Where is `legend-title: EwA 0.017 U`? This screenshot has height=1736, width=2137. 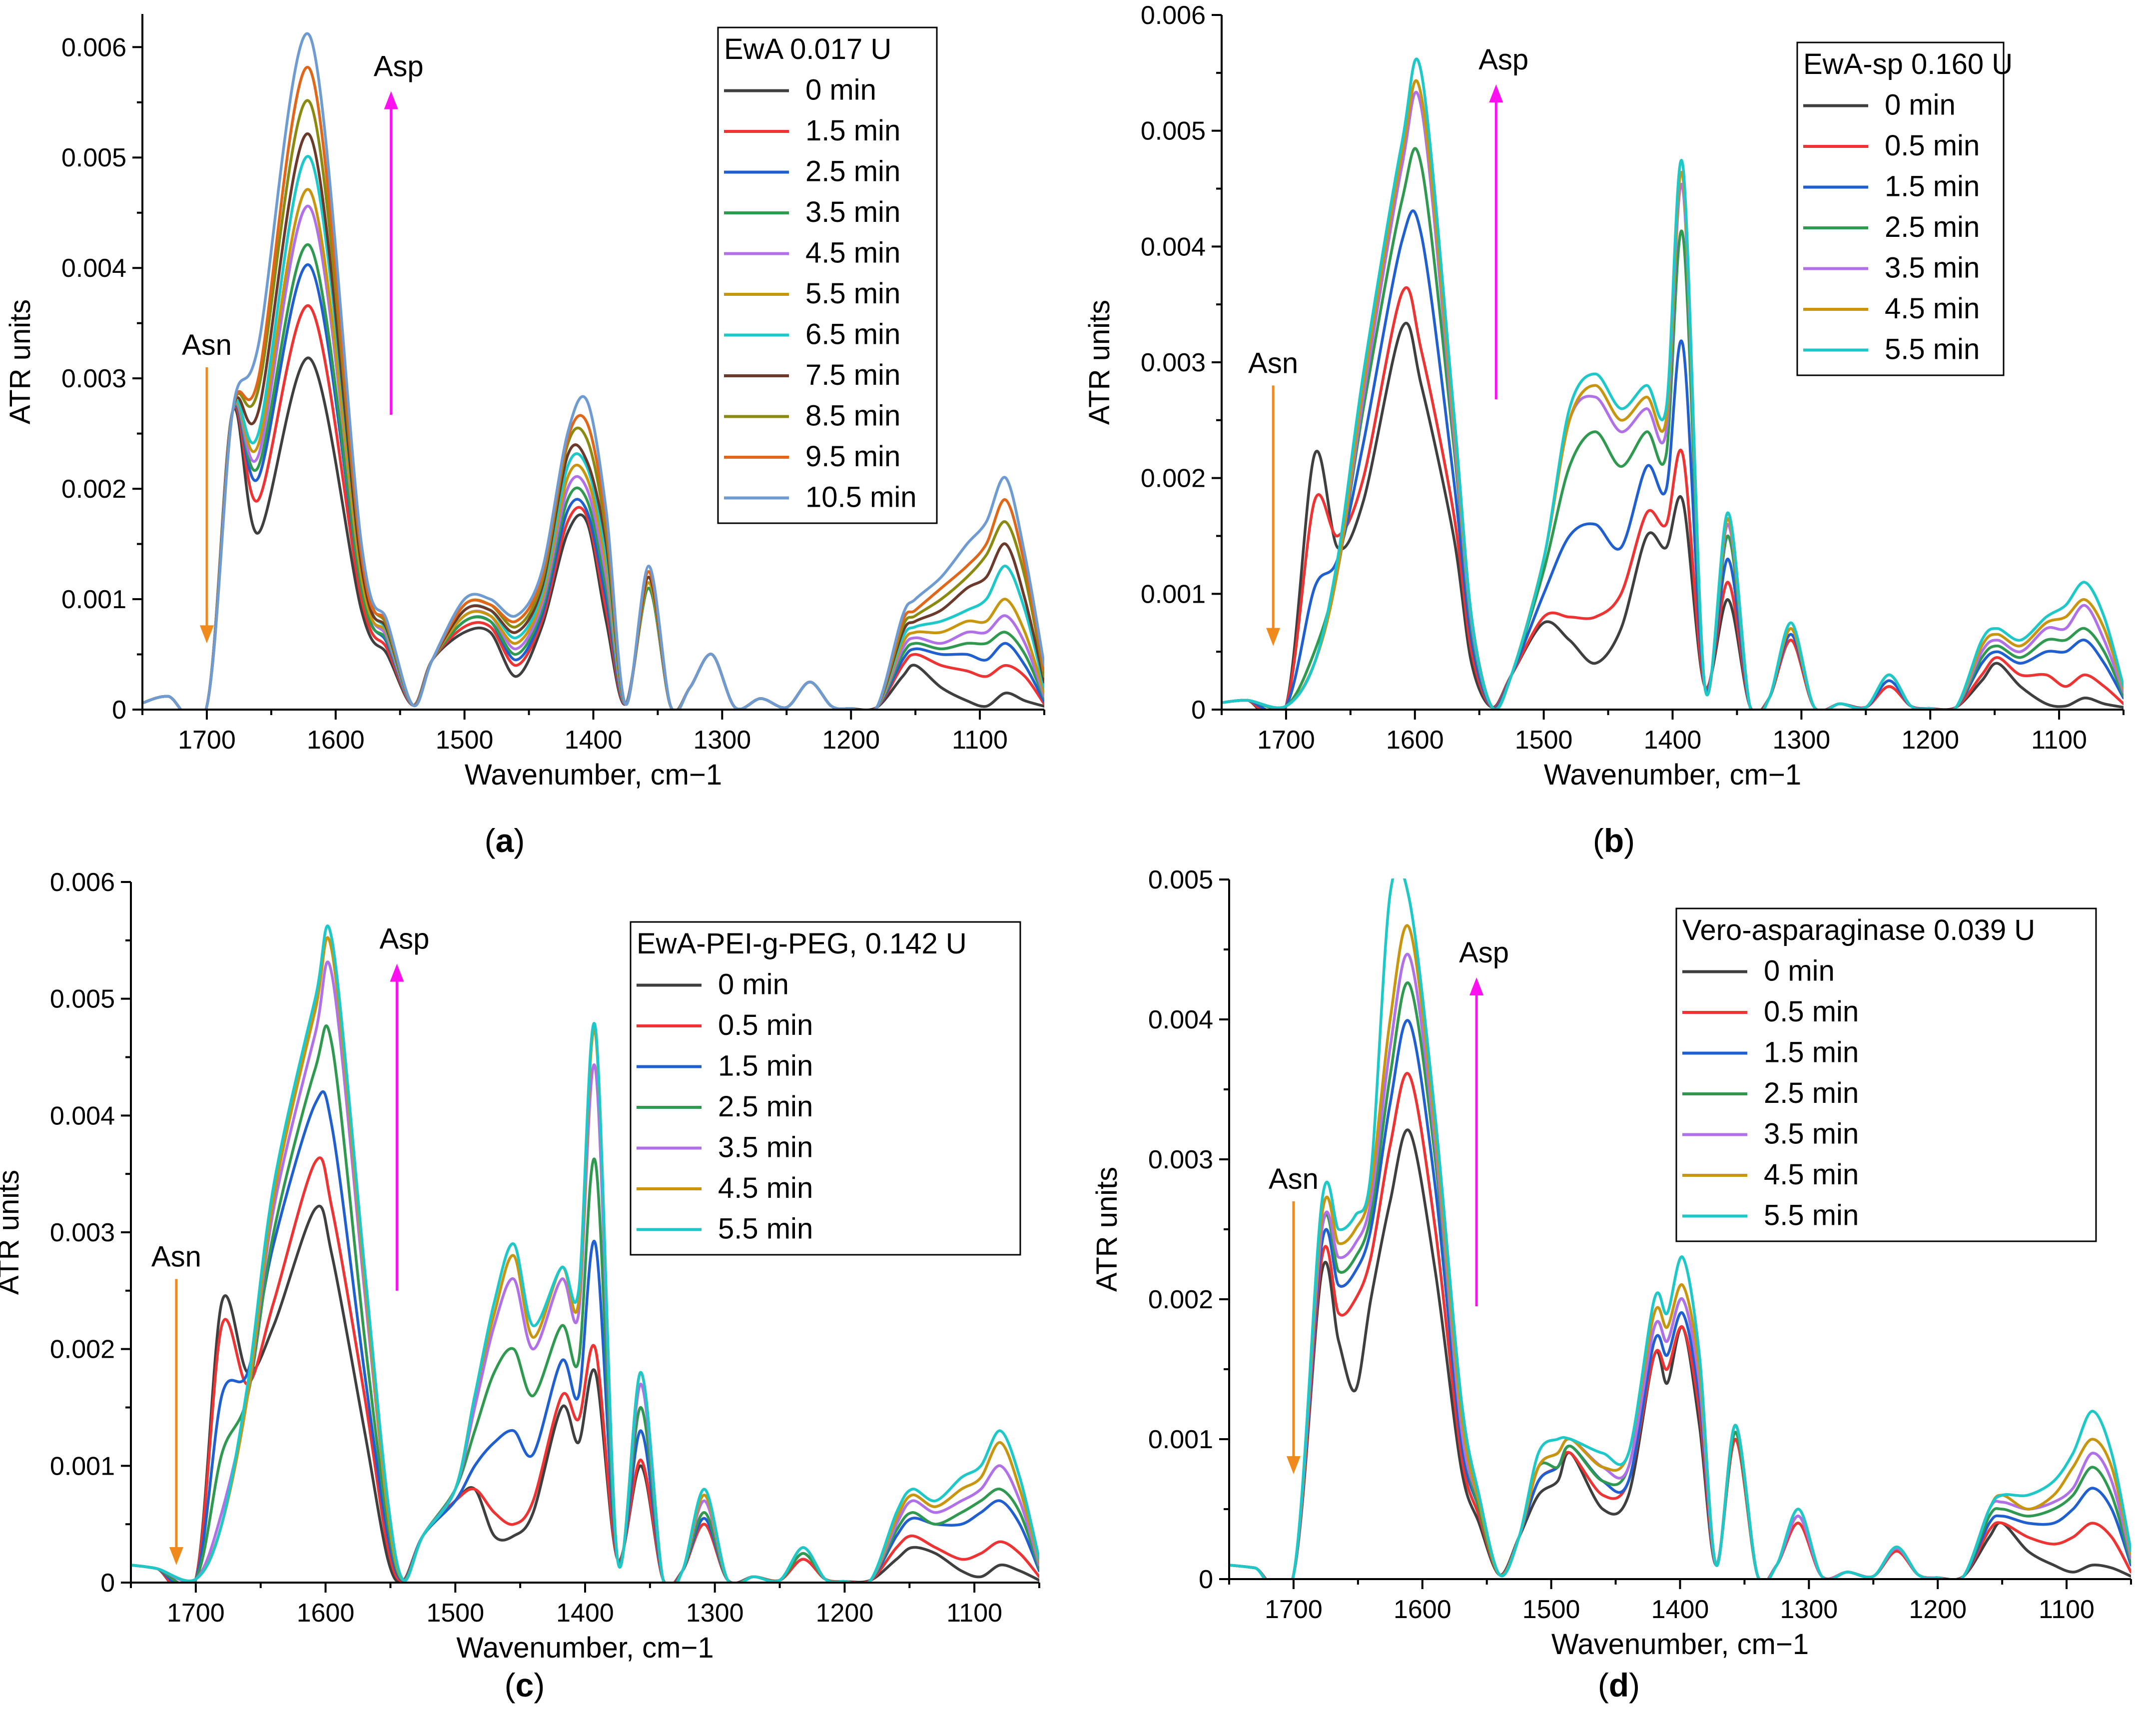 legend-title: EwA 0.017 U is located at coordinates (807, 49).